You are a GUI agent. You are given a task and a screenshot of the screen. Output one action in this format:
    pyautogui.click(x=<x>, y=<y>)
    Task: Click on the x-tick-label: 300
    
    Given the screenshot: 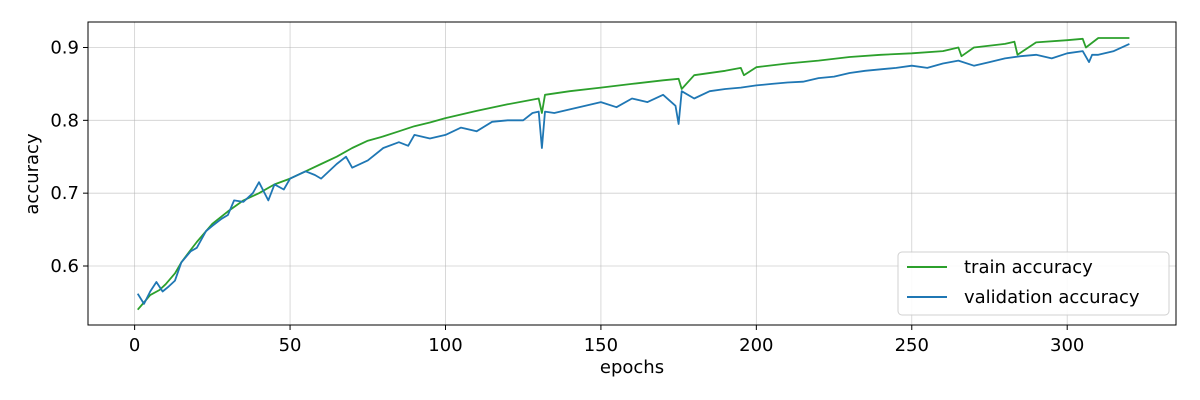 What is the action you would take?
    pyautogui.click(x=1067, y=345)
    